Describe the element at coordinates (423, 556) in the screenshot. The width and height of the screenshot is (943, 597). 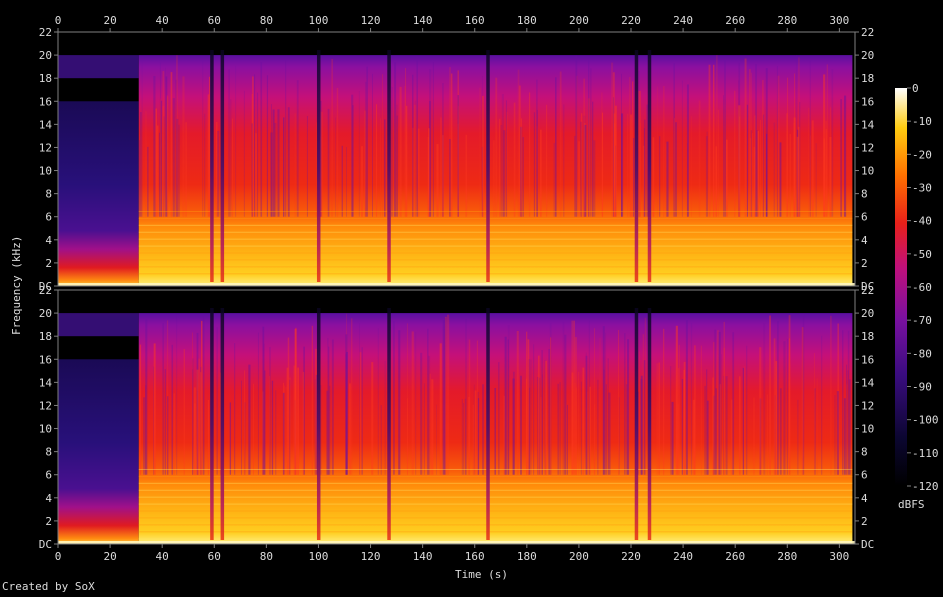
I see `x-tick-label: 140` at that location.